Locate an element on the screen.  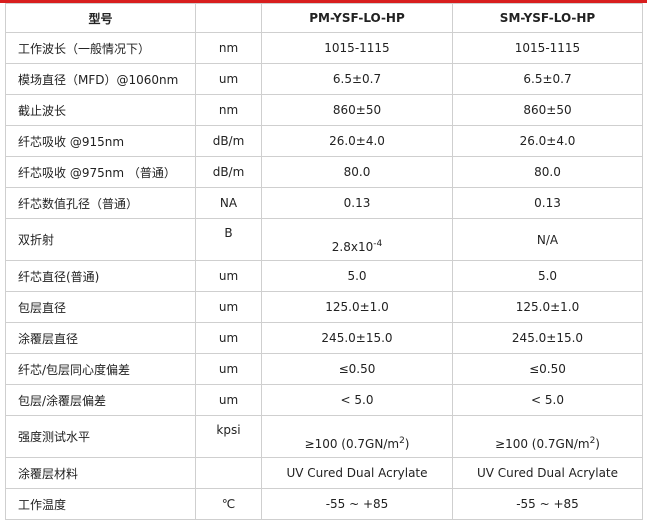
row-value-a: UV Cured Dual Acrylate is located at coordinates (357, 473).